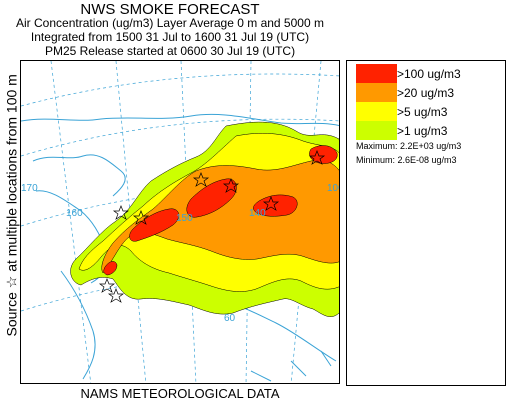  I want to click on plume-100ugm3-west, so click(154, 225).